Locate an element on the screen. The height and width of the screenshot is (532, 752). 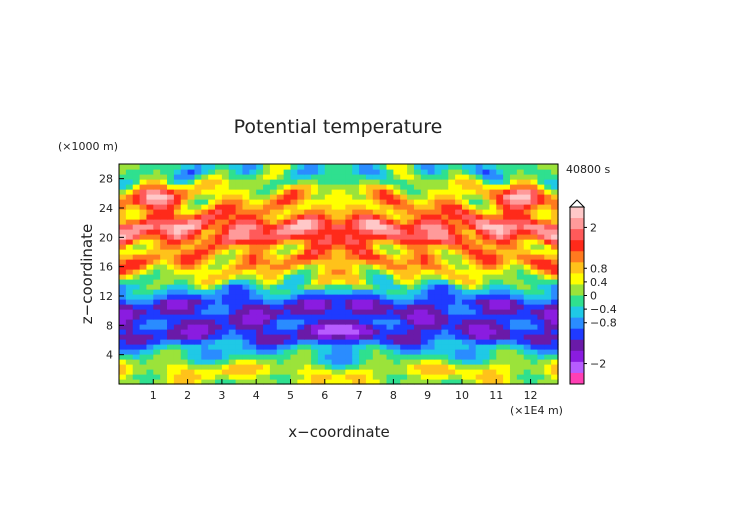
colorbar-swatch is located at coordinates (577, 356).